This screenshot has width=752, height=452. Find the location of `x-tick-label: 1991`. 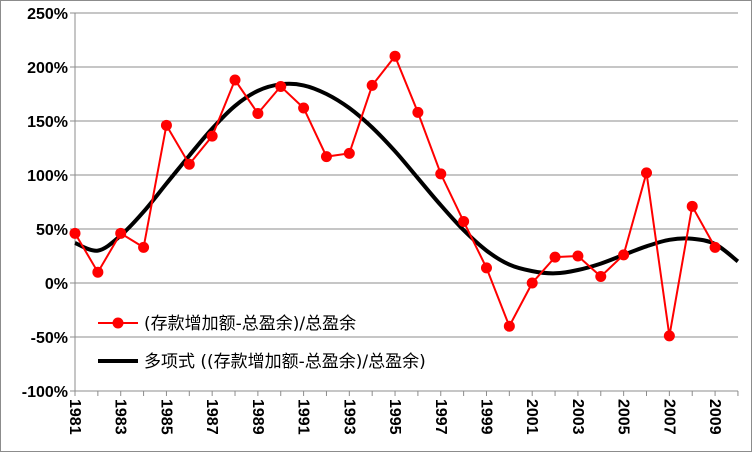

x-tick-label: 1991 is located at coordinates (303, 417).